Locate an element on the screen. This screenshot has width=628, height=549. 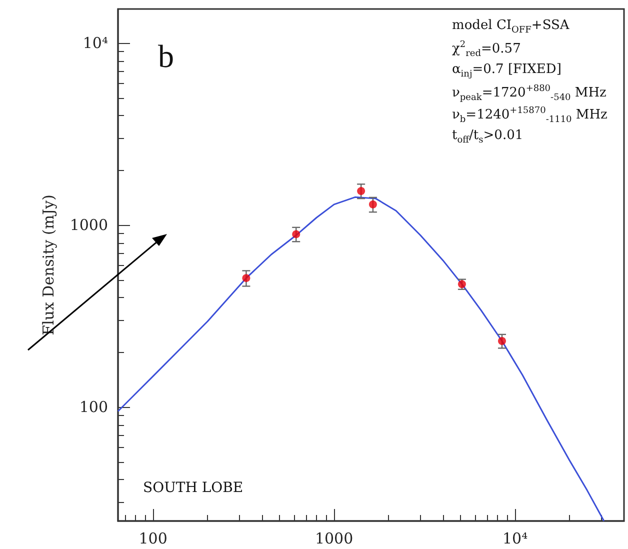
y-tick-label: 100 is located at coordinates (93, 407).